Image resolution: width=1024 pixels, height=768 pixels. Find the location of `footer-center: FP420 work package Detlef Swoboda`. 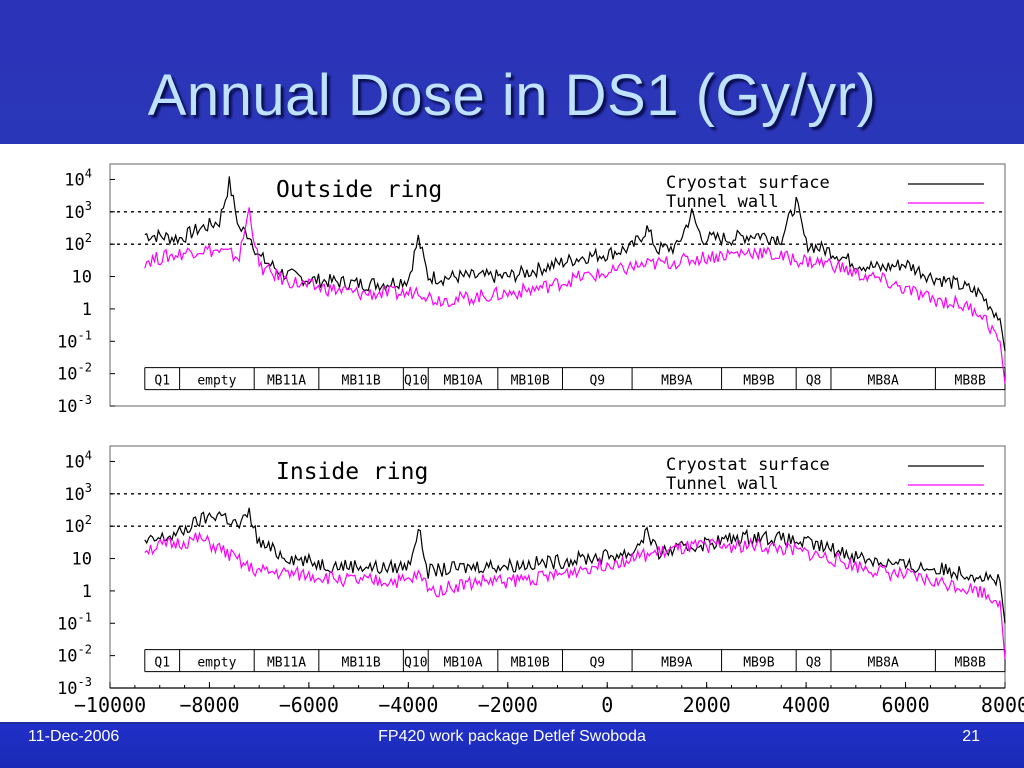

footer-center: FP420 work package Detlef Swoboda is located at coordinates (512, 736).